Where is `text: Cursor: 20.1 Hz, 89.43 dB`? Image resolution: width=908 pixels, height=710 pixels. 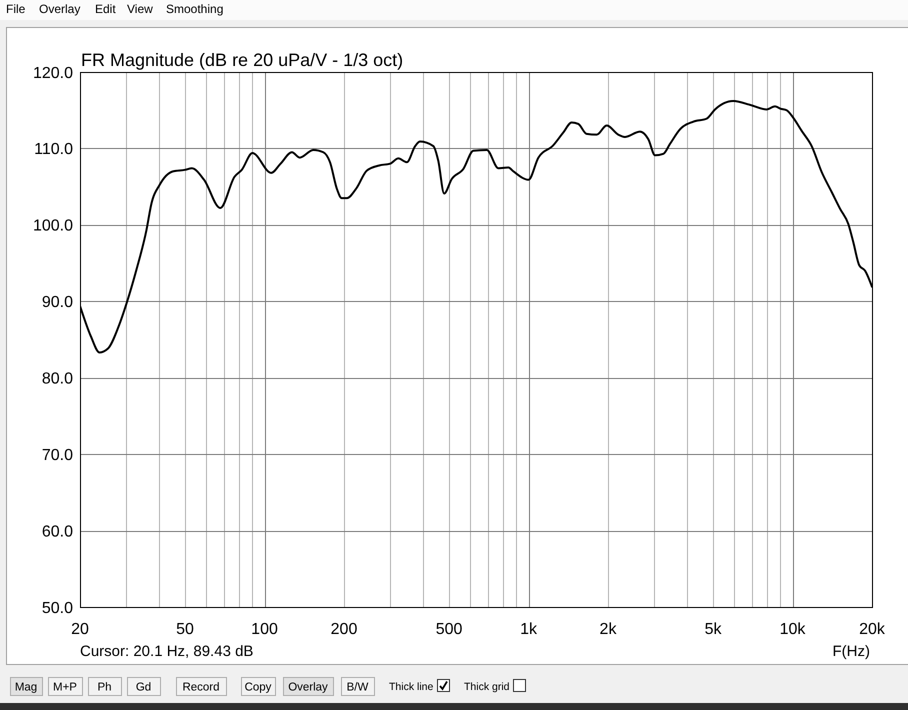
text: Cursor: 20.1 Hz, 89.43 dB is located at coordinates (167, 651).